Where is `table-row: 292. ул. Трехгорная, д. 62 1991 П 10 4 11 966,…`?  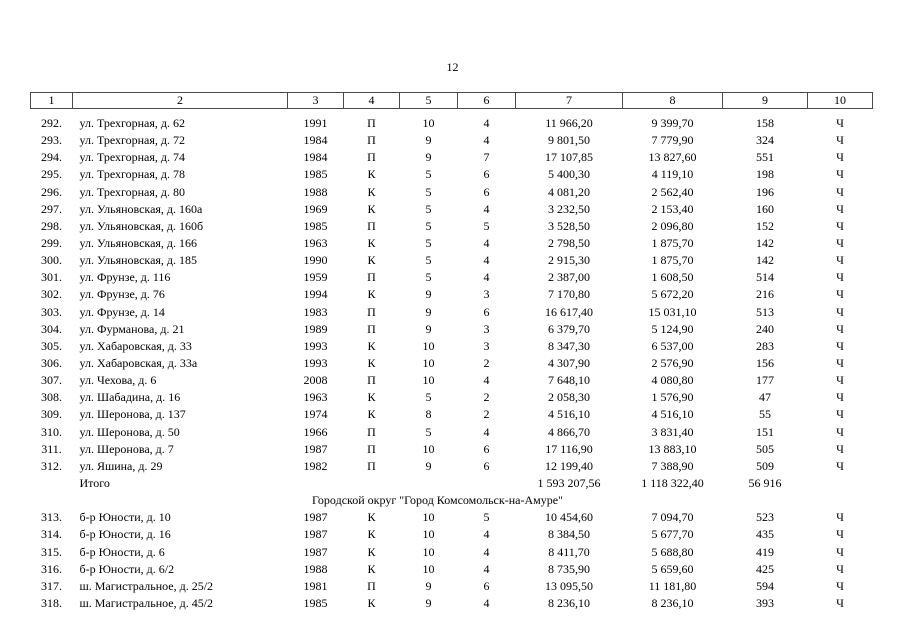
table-row: 292. ул. Трехгорная, д. 62 1991 П 10 4 11 966,… is located at coordinates (452, 123).